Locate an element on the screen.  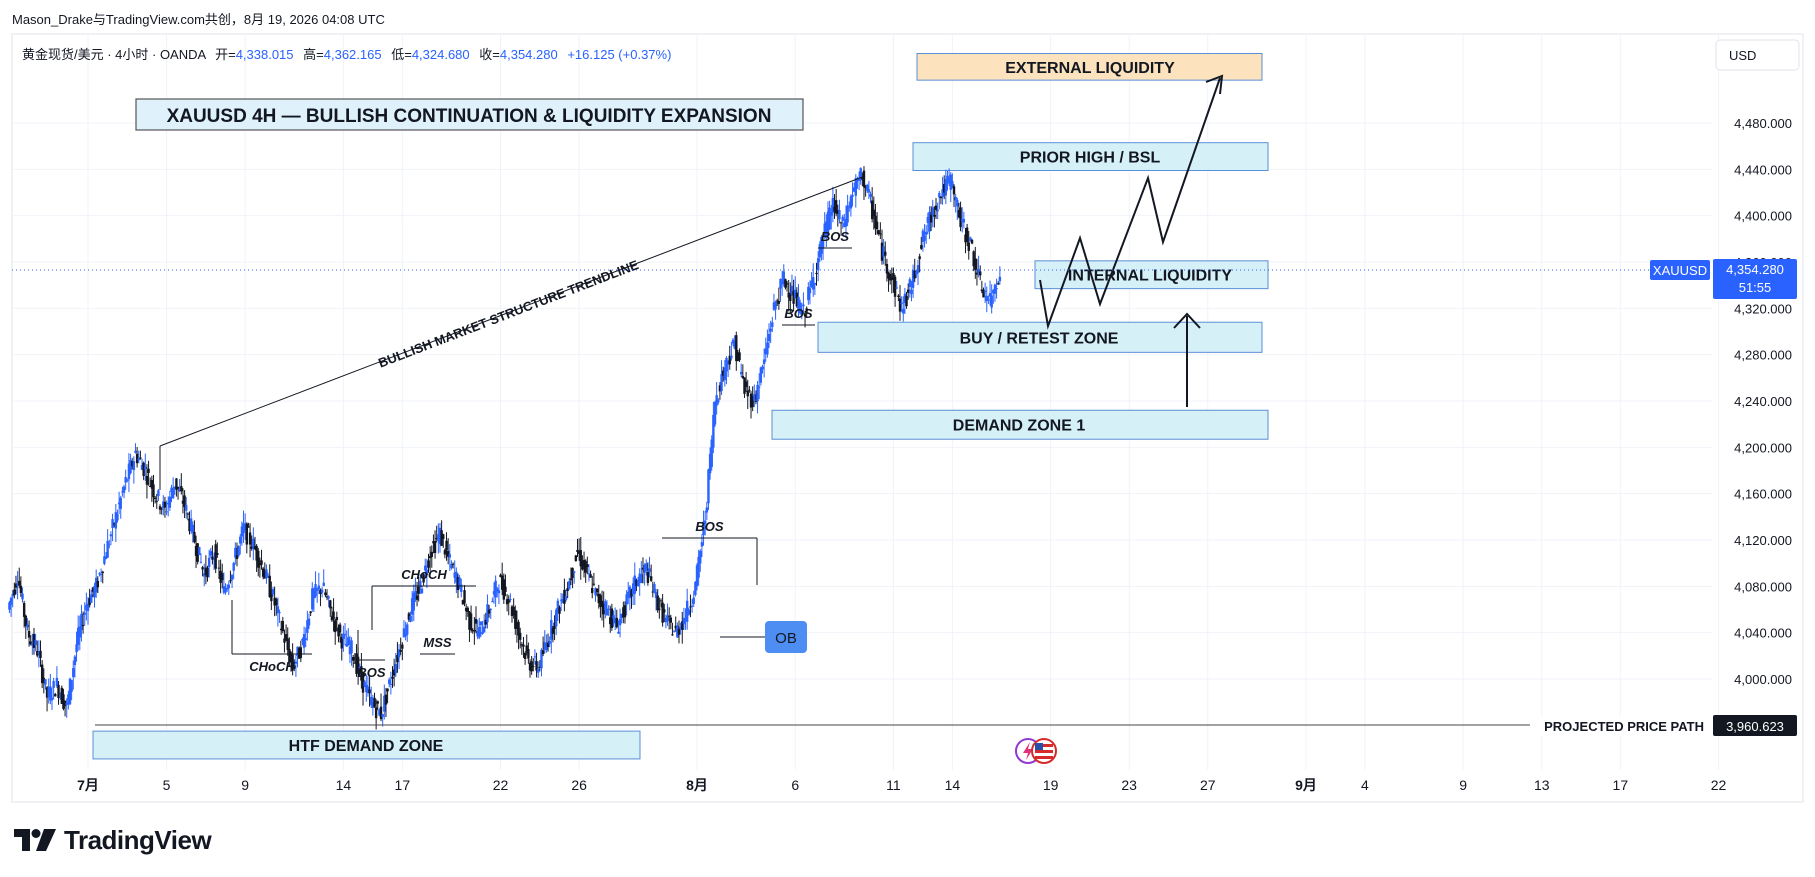
x-tick-label: 27 is located at coordinates (1208, 785).